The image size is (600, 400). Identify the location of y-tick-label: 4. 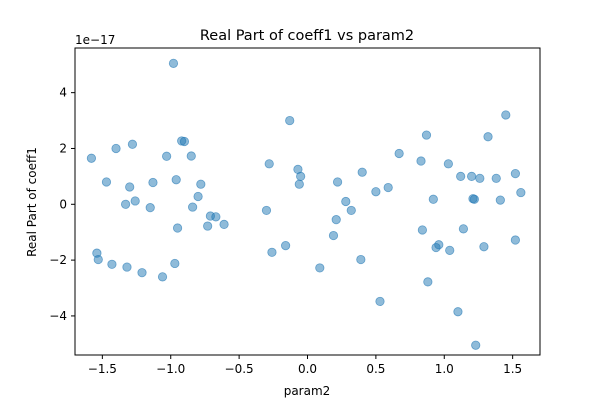
(63, 93).